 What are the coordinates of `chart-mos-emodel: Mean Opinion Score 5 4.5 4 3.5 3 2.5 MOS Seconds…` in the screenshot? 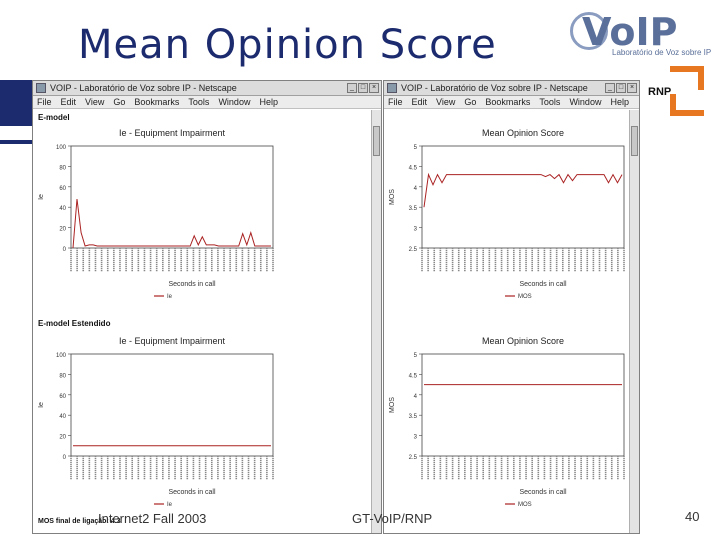 It's located at (507, 214).